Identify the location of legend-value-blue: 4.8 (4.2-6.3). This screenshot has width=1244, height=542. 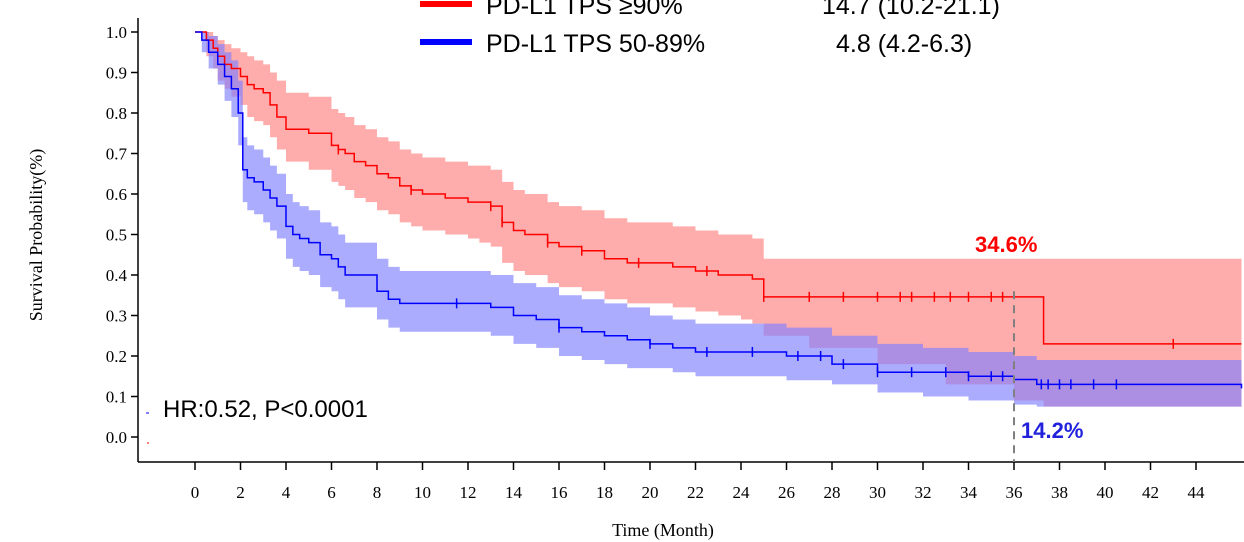
(904, 44).